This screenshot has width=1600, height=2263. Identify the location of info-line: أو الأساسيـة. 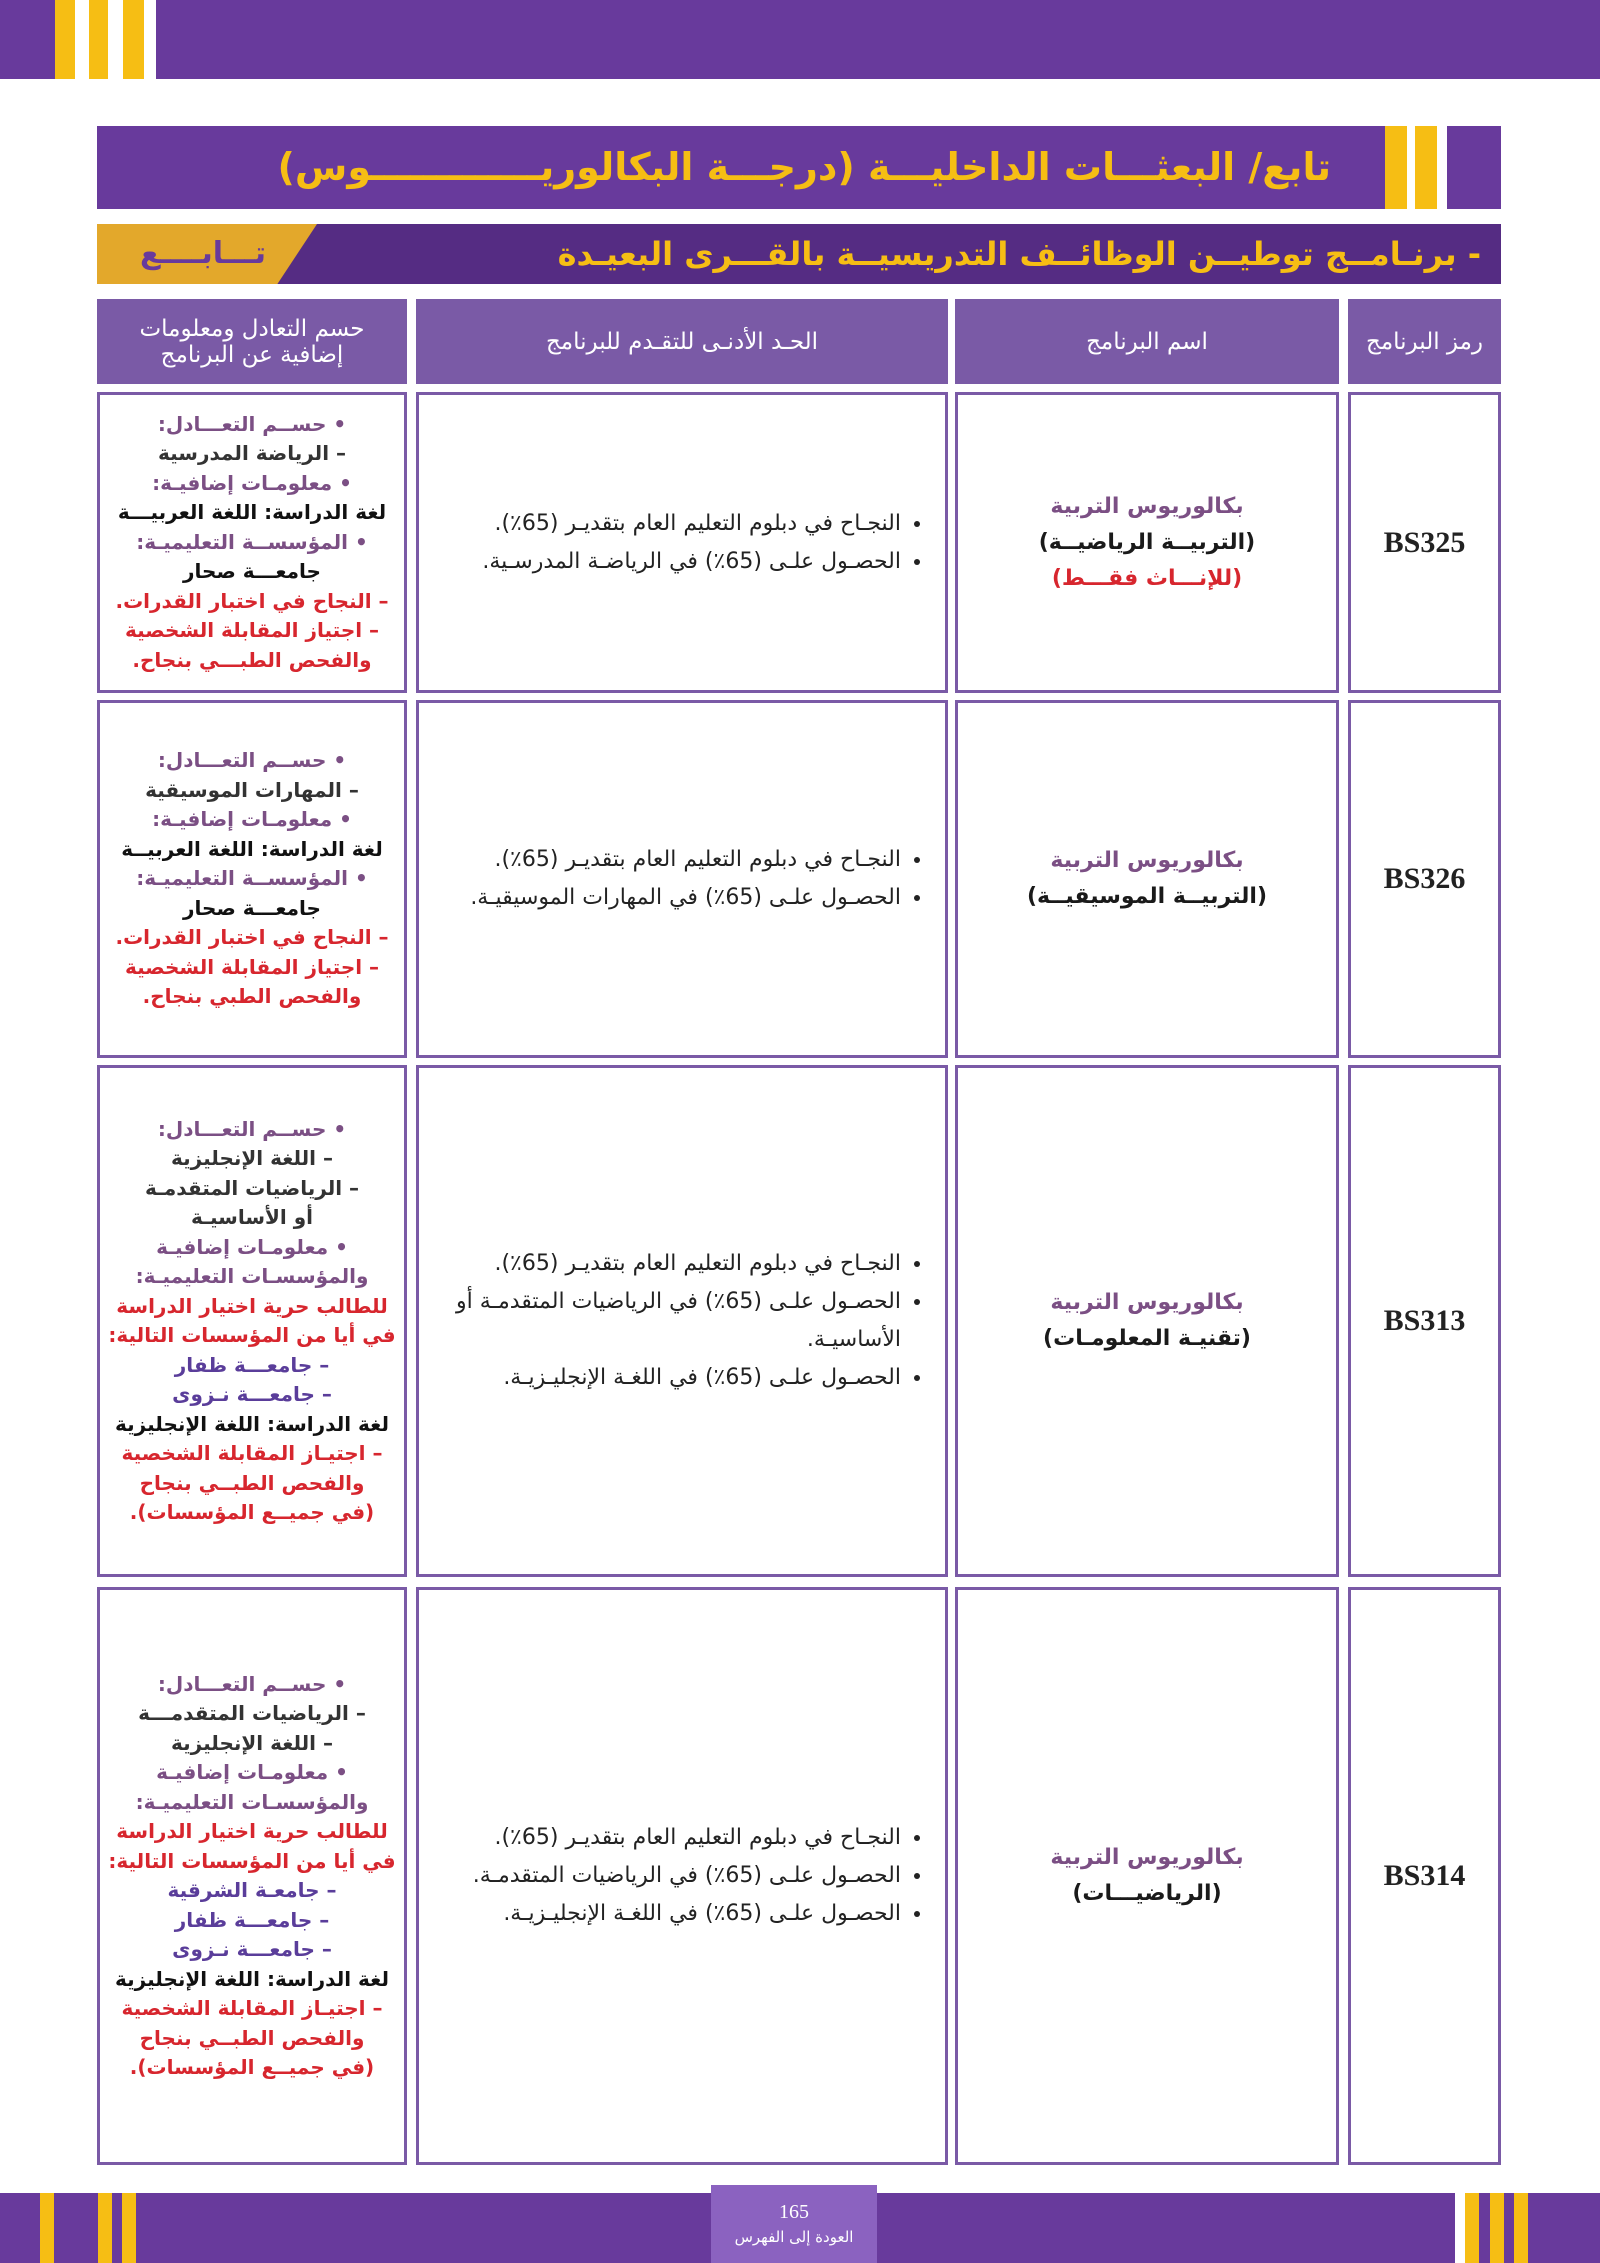
(252, 1217).